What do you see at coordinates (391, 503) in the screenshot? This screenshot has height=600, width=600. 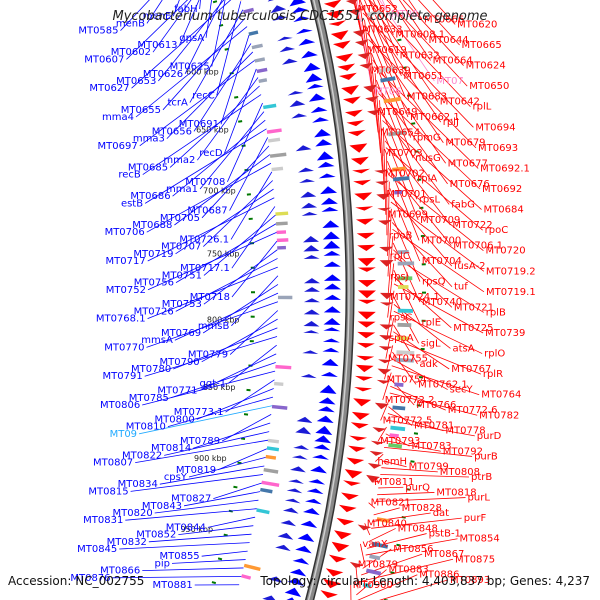 I see `forward-gene-label: MT0821` at bounding box center [391, 503].